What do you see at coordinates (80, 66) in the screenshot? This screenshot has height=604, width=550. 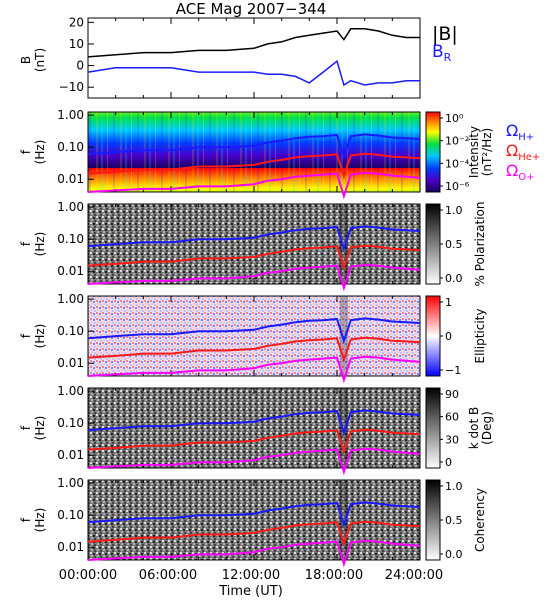 I see `y-tick-label: 0` at bounding box center [80, 66].